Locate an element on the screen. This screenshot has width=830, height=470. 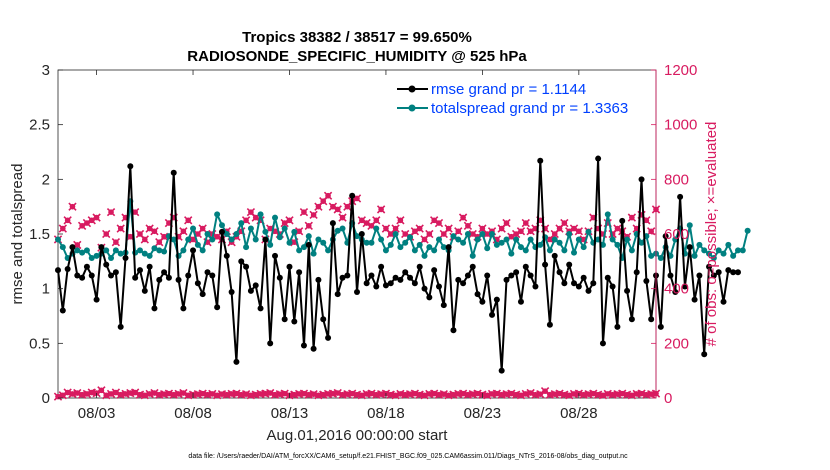
y-tick-label-right: 200 is located at coordinates (676, 343).